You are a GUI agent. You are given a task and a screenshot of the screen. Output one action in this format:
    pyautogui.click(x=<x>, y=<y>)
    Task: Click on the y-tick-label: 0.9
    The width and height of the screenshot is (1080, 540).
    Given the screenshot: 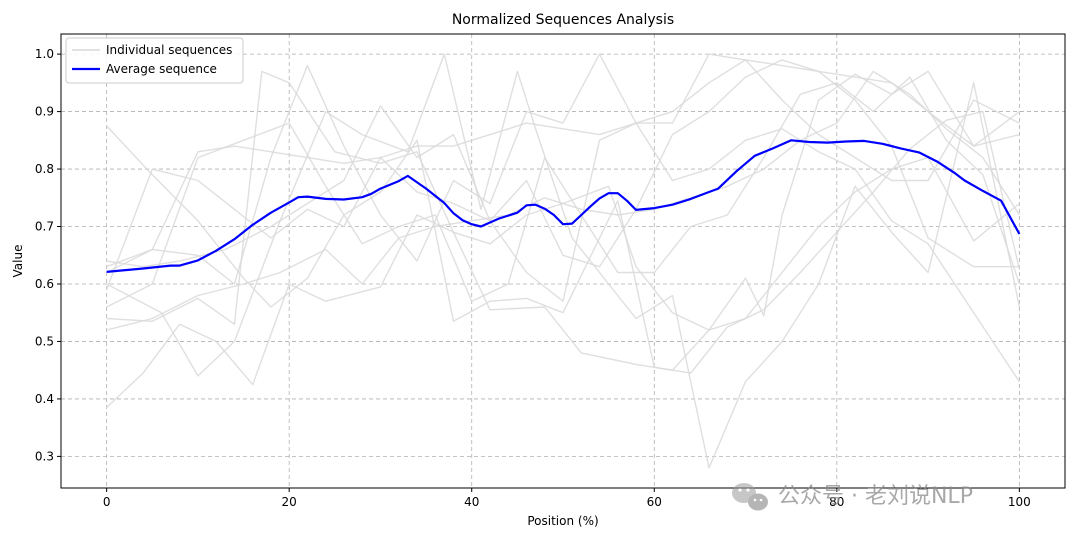 What is the action you would take?
    pyautogui.click(x=44, y=112)
    